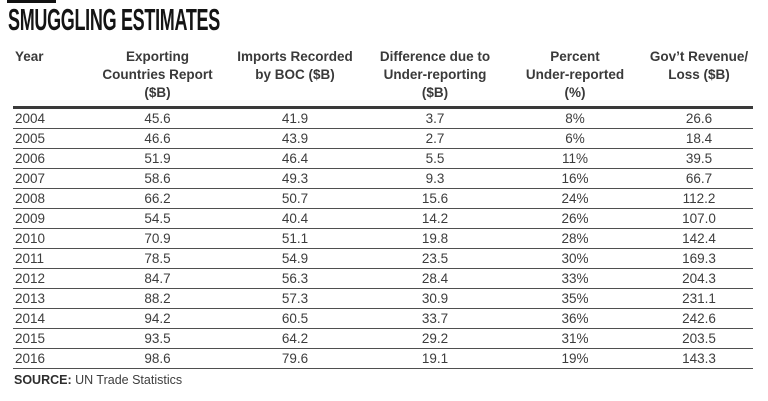 This screenshot has width=768, height=401. I want to click on table-row: 2010 70.9 51.1 19.8 28% 142.4, so click(383, 238).